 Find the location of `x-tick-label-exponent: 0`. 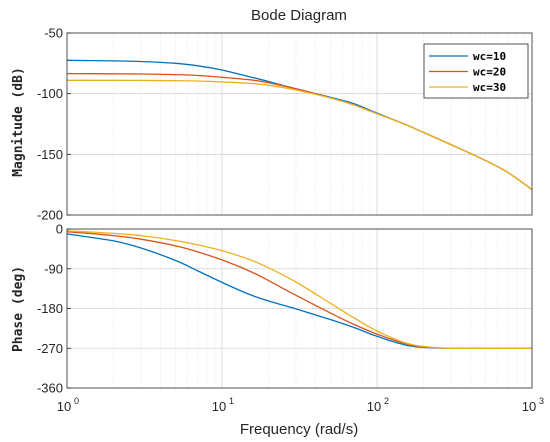

x-tick-label-exponent: 0 is located at coordinates (76, 401).